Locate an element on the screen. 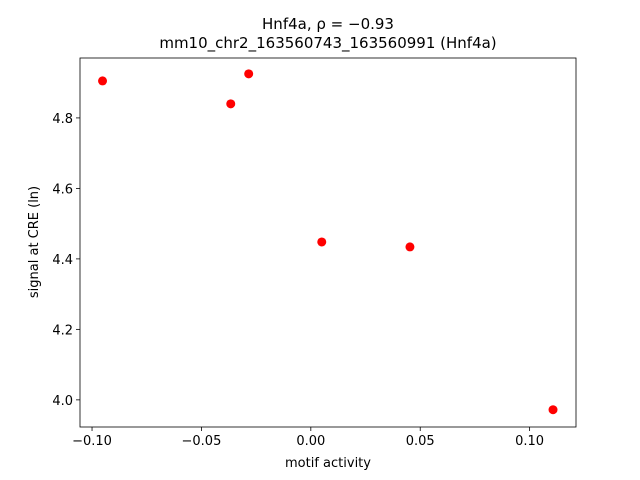  y-tick-label: 4.6 is located at coordinates (62, 189).